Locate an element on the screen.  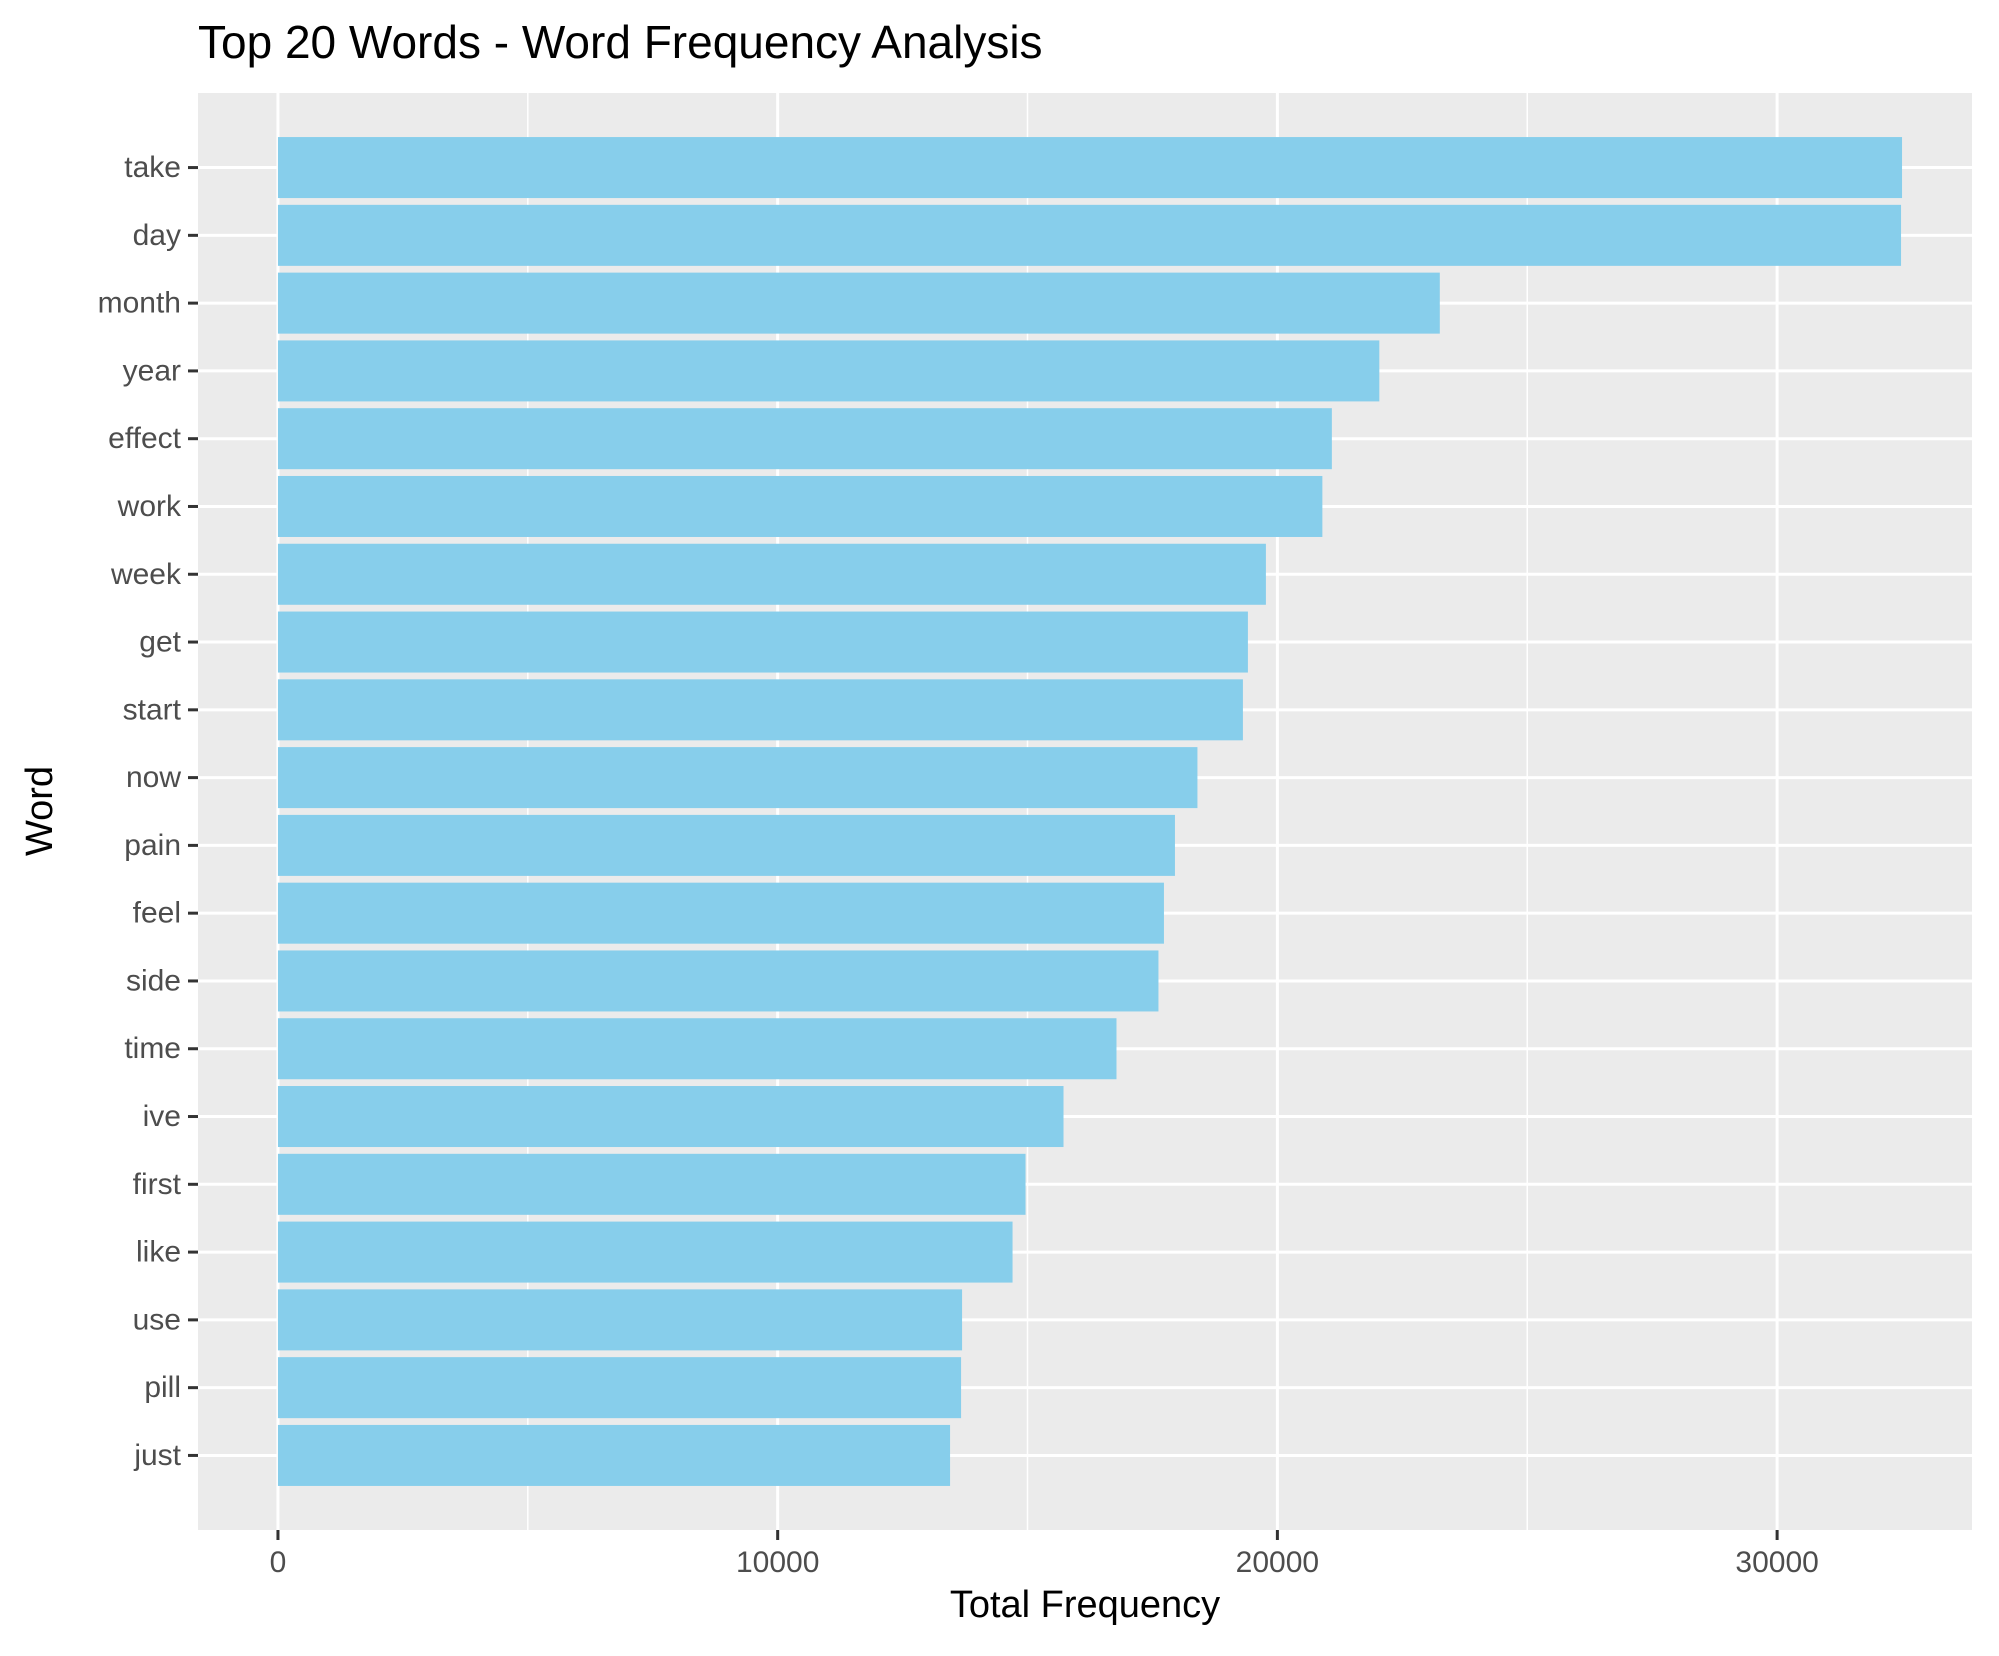
y-tick-label: start is located at coordinates (152, 709).